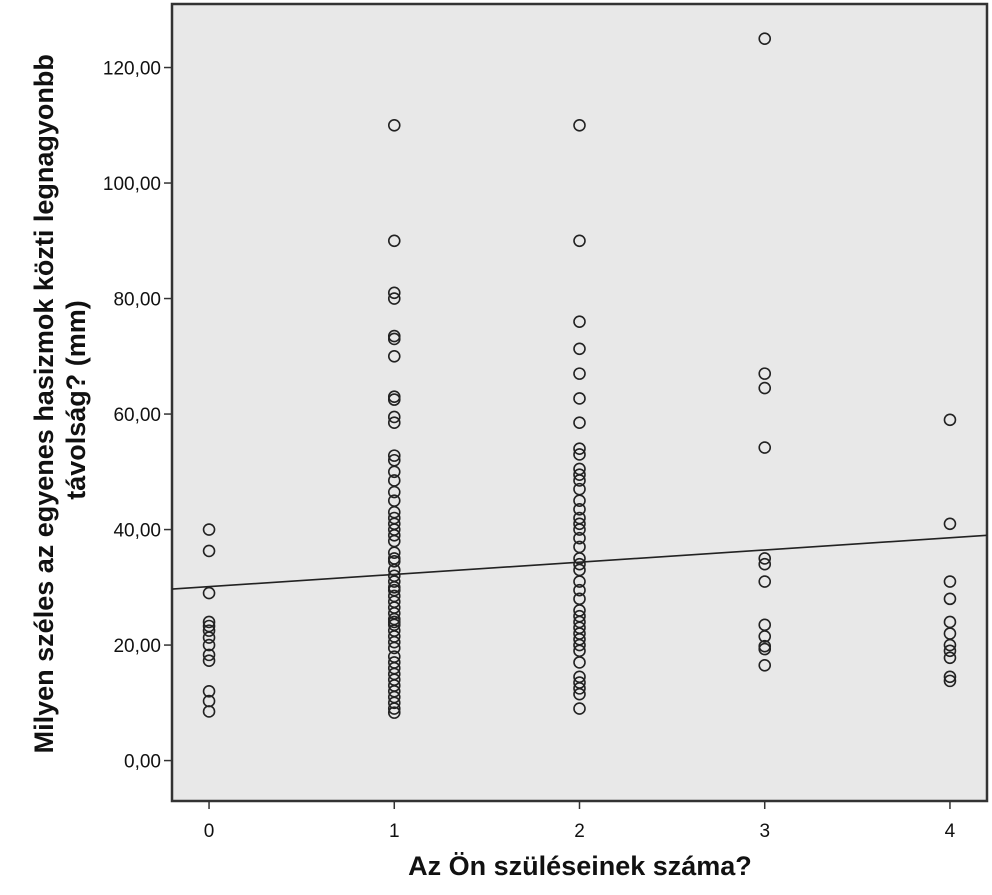  I want to click on y-tick-label: 0,00, so click(142, 762).